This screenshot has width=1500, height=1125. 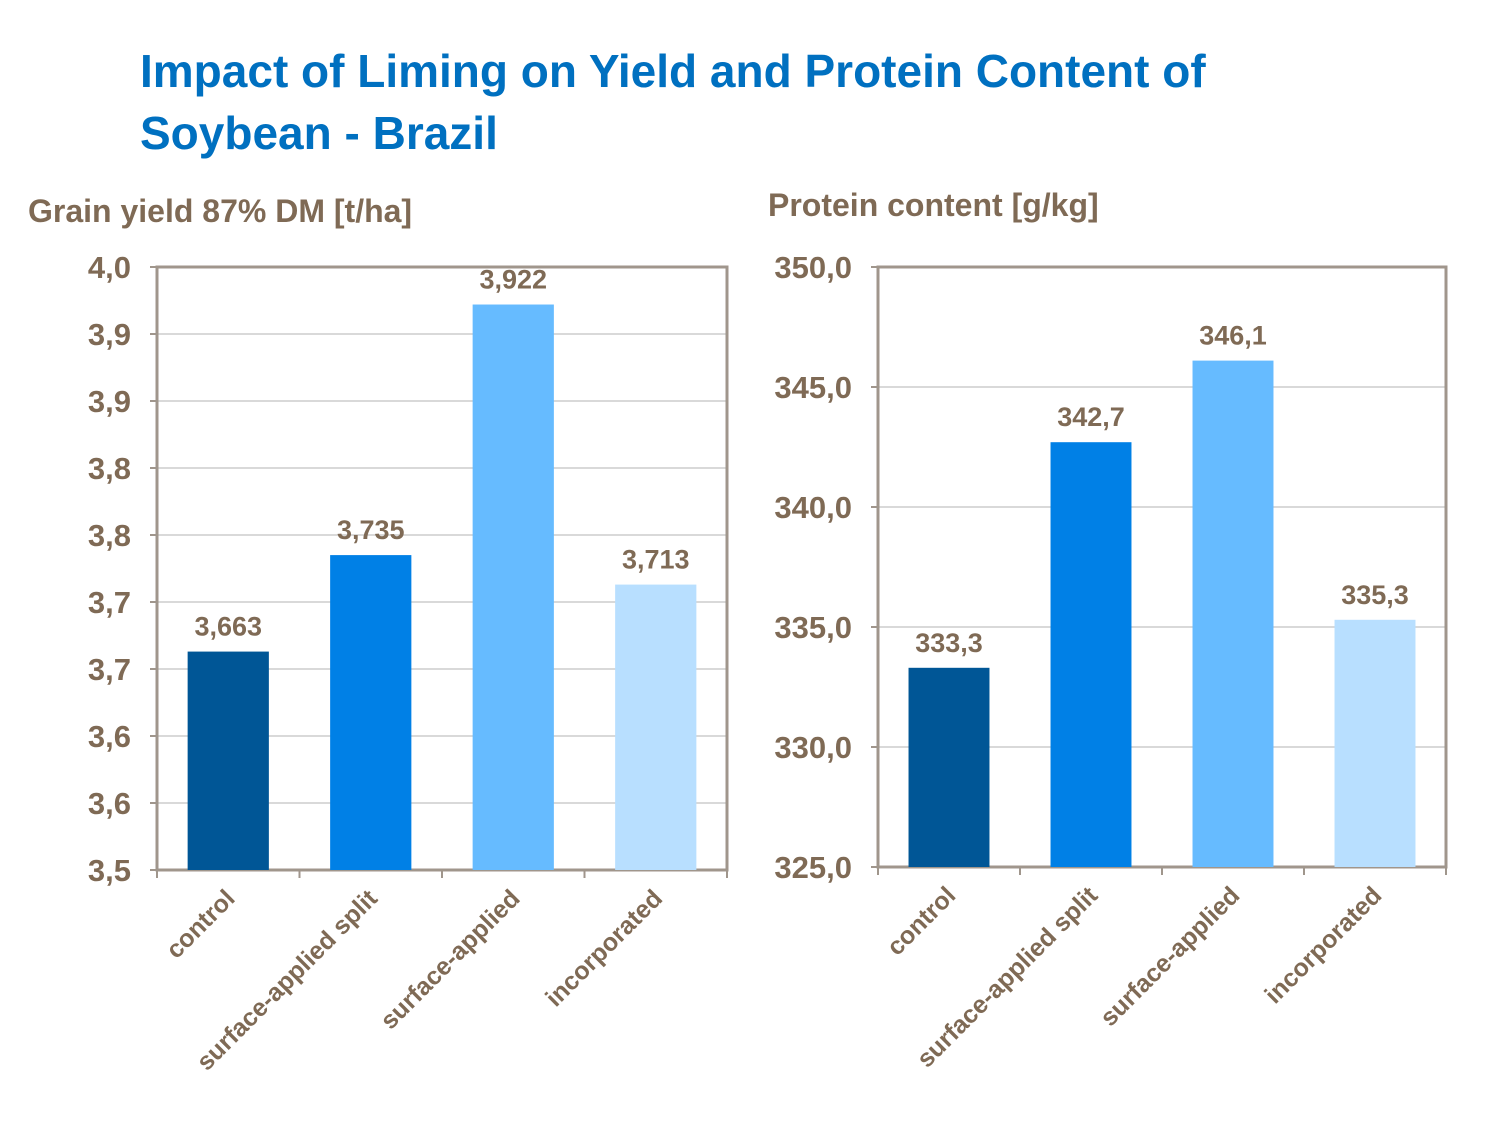 I want to click on y-axis-title: Protein content [g/kg], so click(x=933, y=205).